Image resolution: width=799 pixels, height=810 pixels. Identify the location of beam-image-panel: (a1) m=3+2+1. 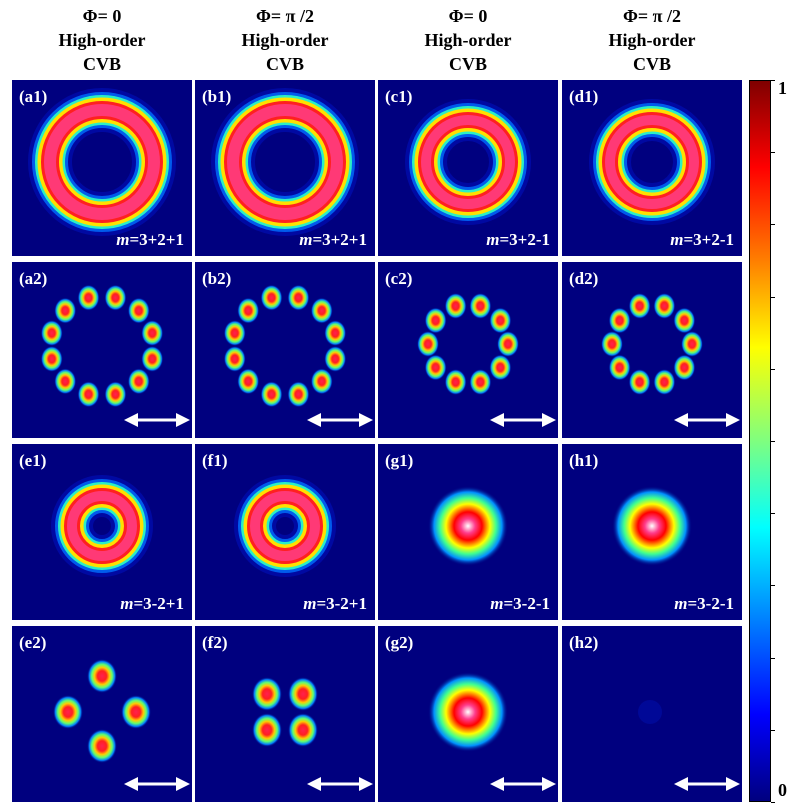
(102, 168).